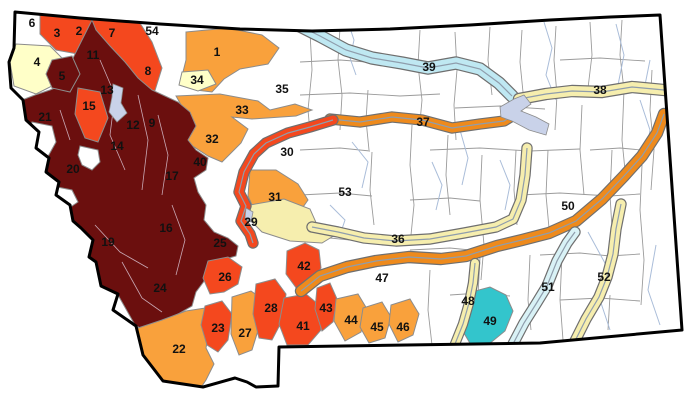 The width and height of the screenshot is (689, 400). I want to click on reach-36-musselshell-centerline, so click(419, 194).